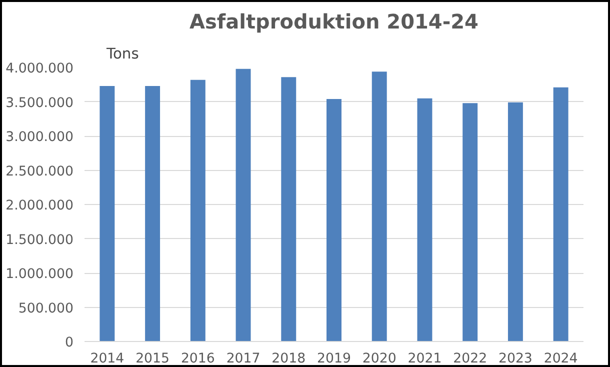 The height and width of the screenshot is (367, 610). I want to click on chart-title: Asfaltproduktion 2014-24, so click(334, 22).